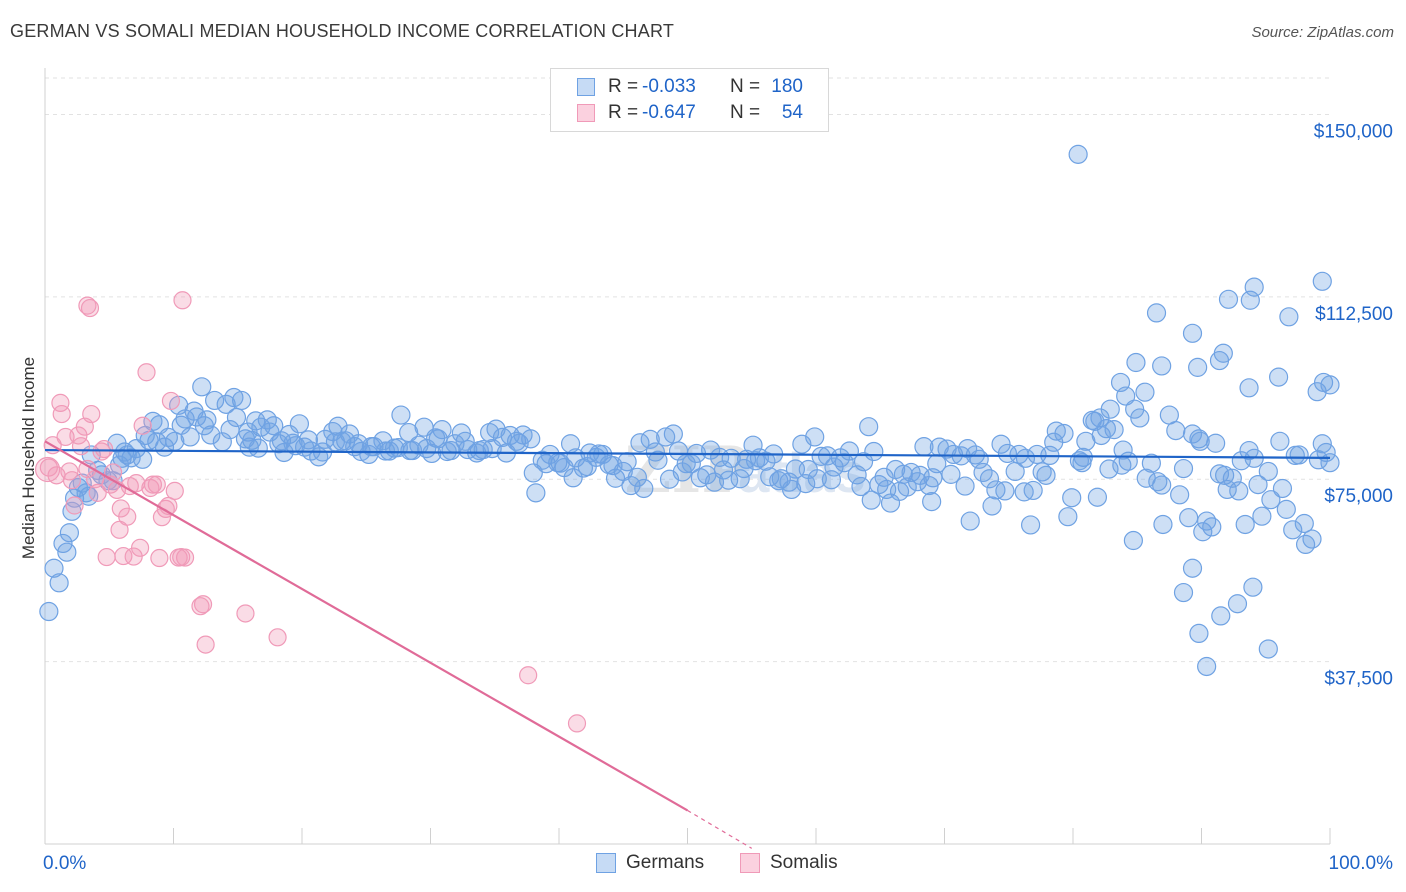 This screenshot has height=892, width=1406. Describe the element at coordinates (669, 112) in the screenshot. I see `legend-r-value: -0.647` at that location.